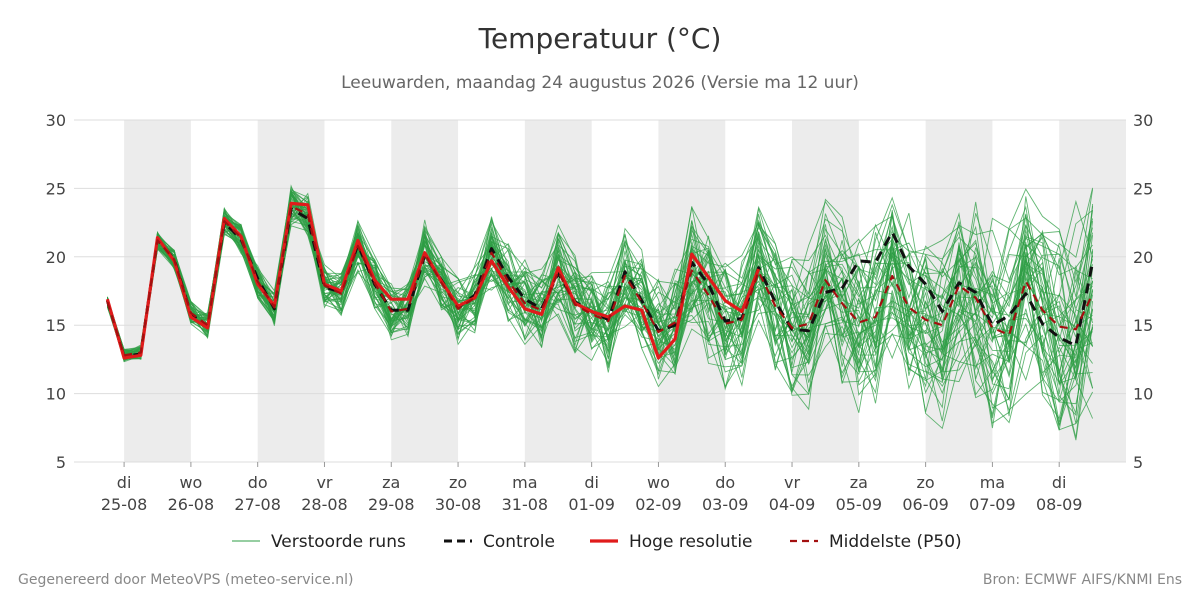  What do you see at coordinates (1082, 580) in the screenshot?
I see `footer-source: Bron: ECMWF AIFS/KNMI Ens` at bounding box center [1082, 580].